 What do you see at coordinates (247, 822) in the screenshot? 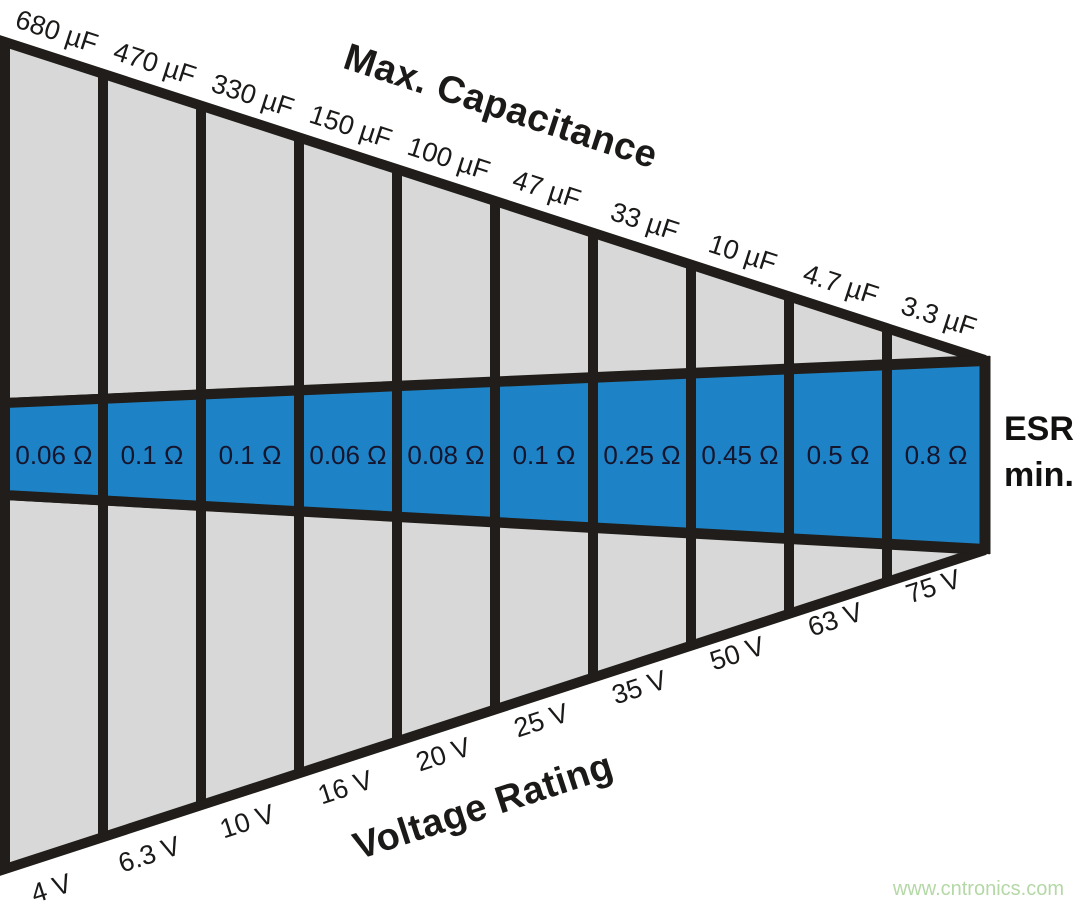
I see `voltage-label: 10 V` at bounding box center [247, 822].